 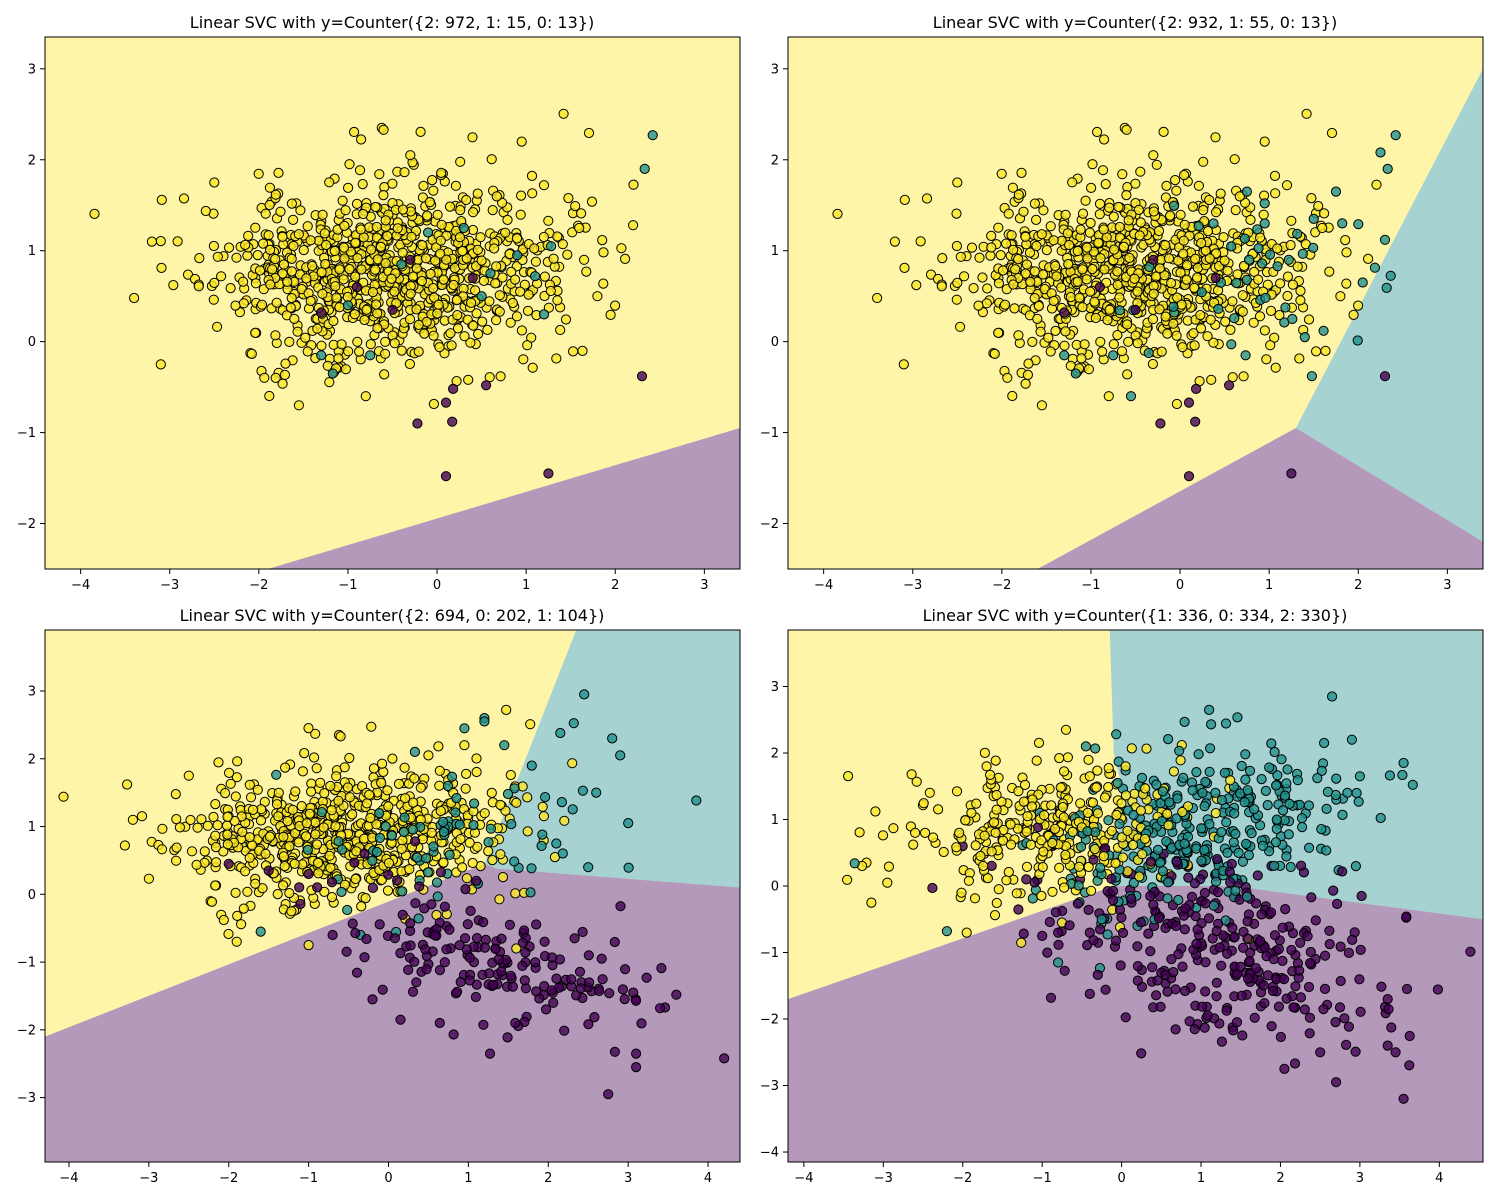 What do you see at coordinates (228, 1178) in the screenshot?
I see `x-tick-label: −2` at bounding box center [228, 1178].